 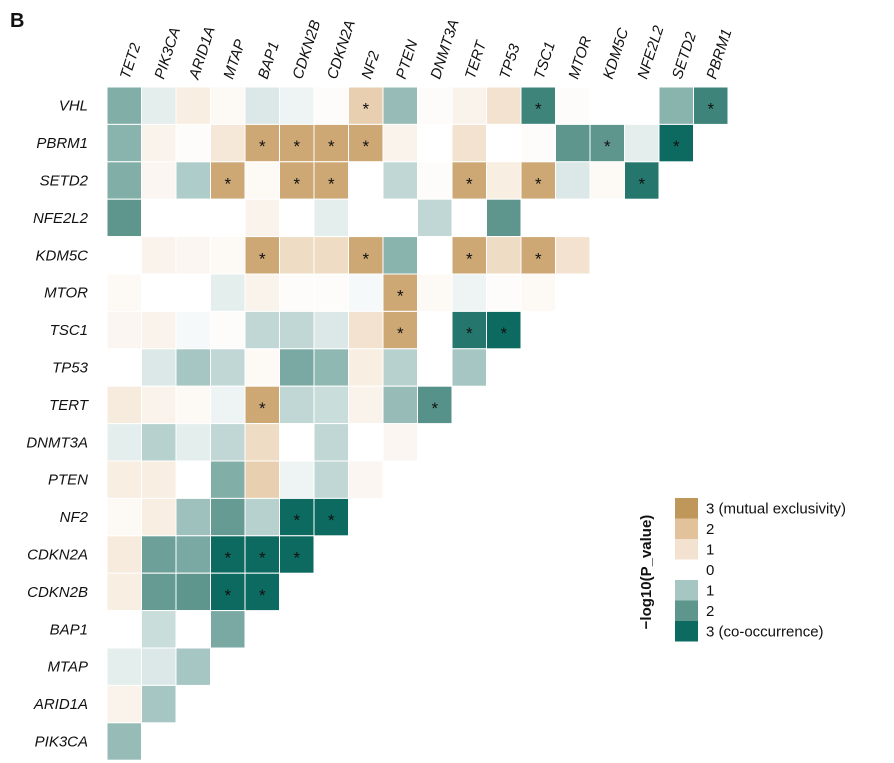 What do you see at coordinates (167, 53) in the screenshot?
I see `column-label: PIK3CA` at bounding box center [167, 53].